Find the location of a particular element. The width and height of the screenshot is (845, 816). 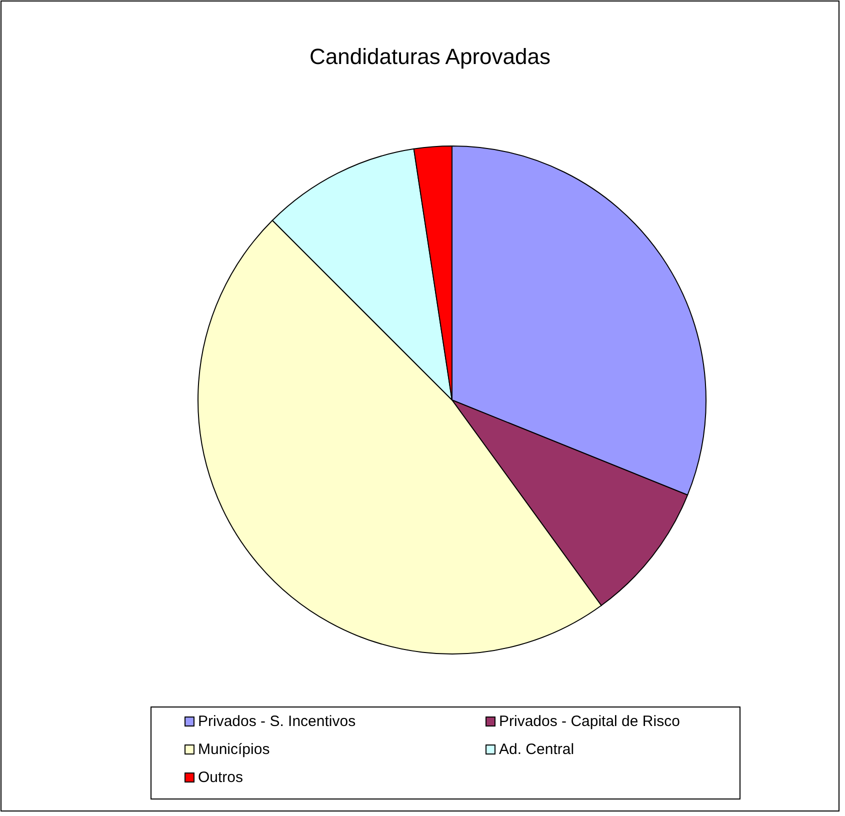

legend-label: Privados - S. Incentivos is located at coordinates (277, 721).